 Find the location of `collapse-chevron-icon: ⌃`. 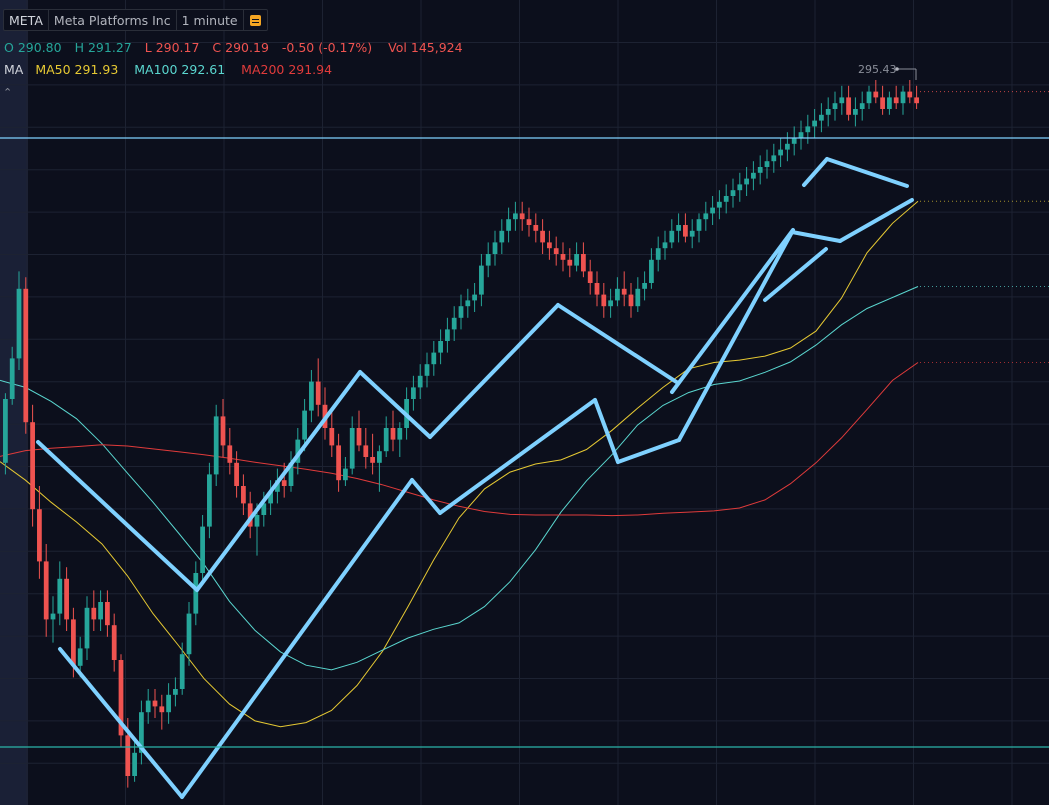

collapse-chevron-icon: ⌃ is located at coordinates (8, 92).